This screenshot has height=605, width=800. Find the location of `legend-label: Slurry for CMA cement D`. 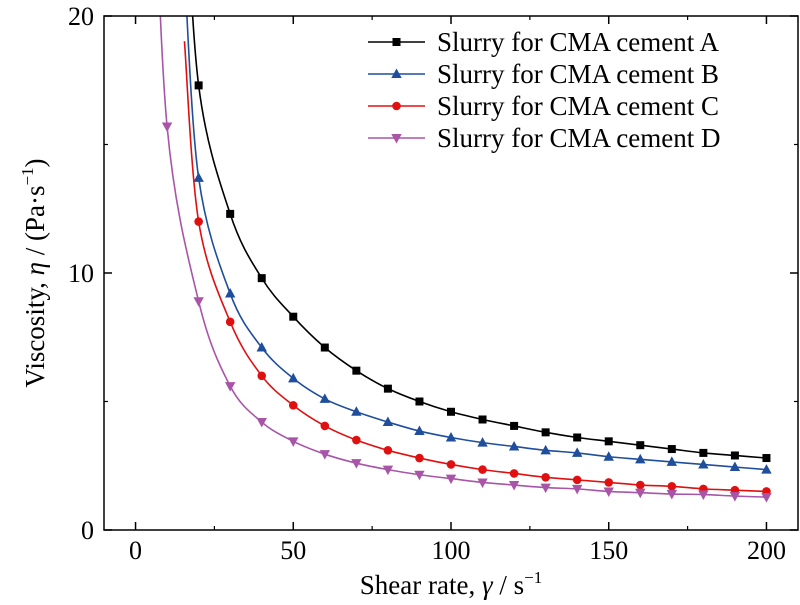

legend-label: Slurry for CMA cement D is located at coordinates (578, 138).